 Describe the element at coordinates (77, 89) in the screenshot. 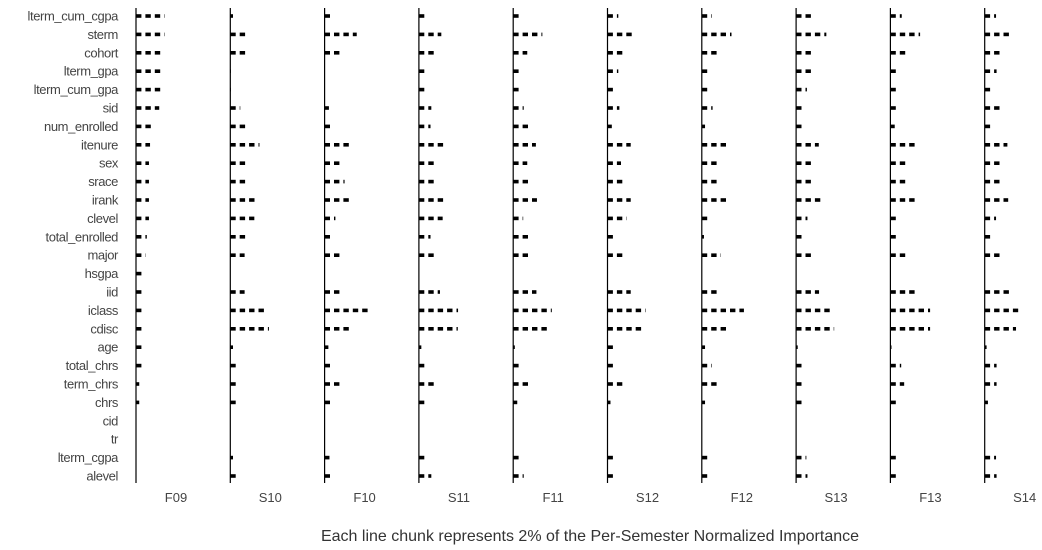

I see `feature-label: lterm_cum_gpa` at that location.